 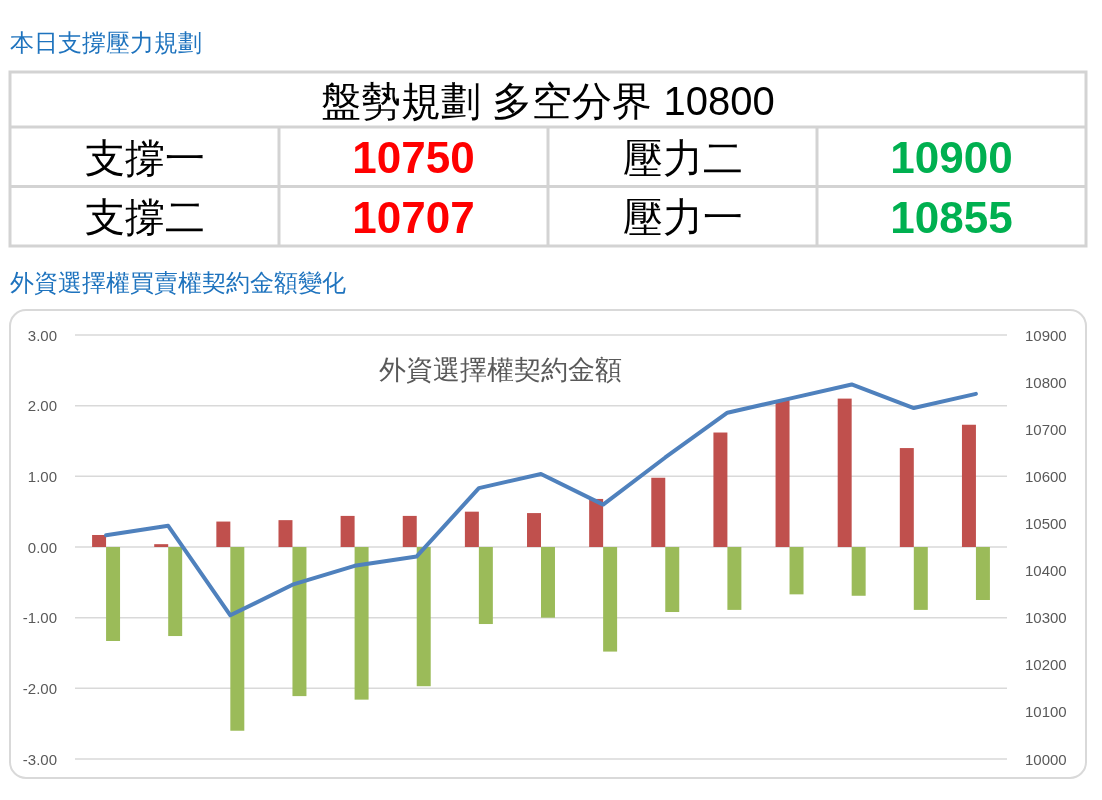 What do you see at coordinates (1046, 476) in the screenshot?
I see `y2-tick-label: 10600` at bounding box center [1046, 476].